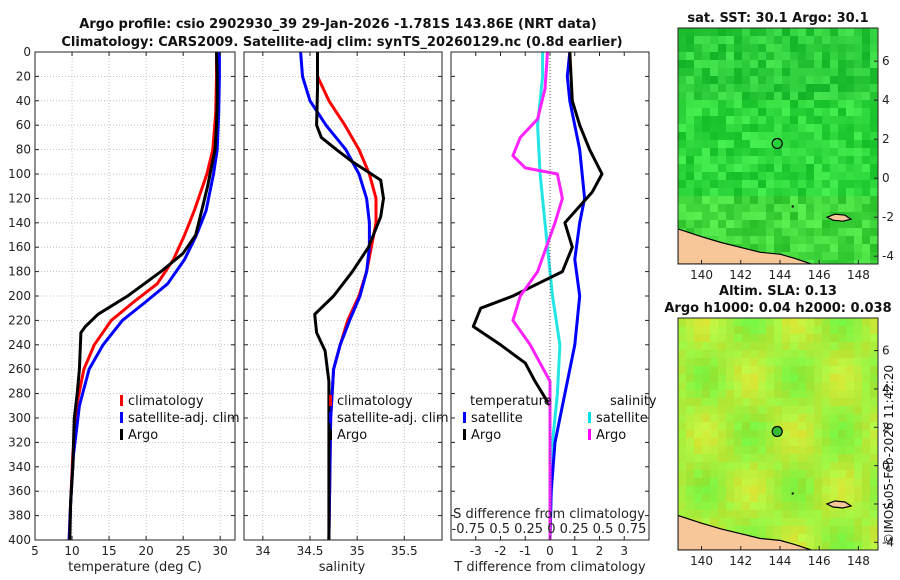 The height and width of the screenshot is (580, 900). I want to click on map-y-tick-label: -4, so click(888, 256).